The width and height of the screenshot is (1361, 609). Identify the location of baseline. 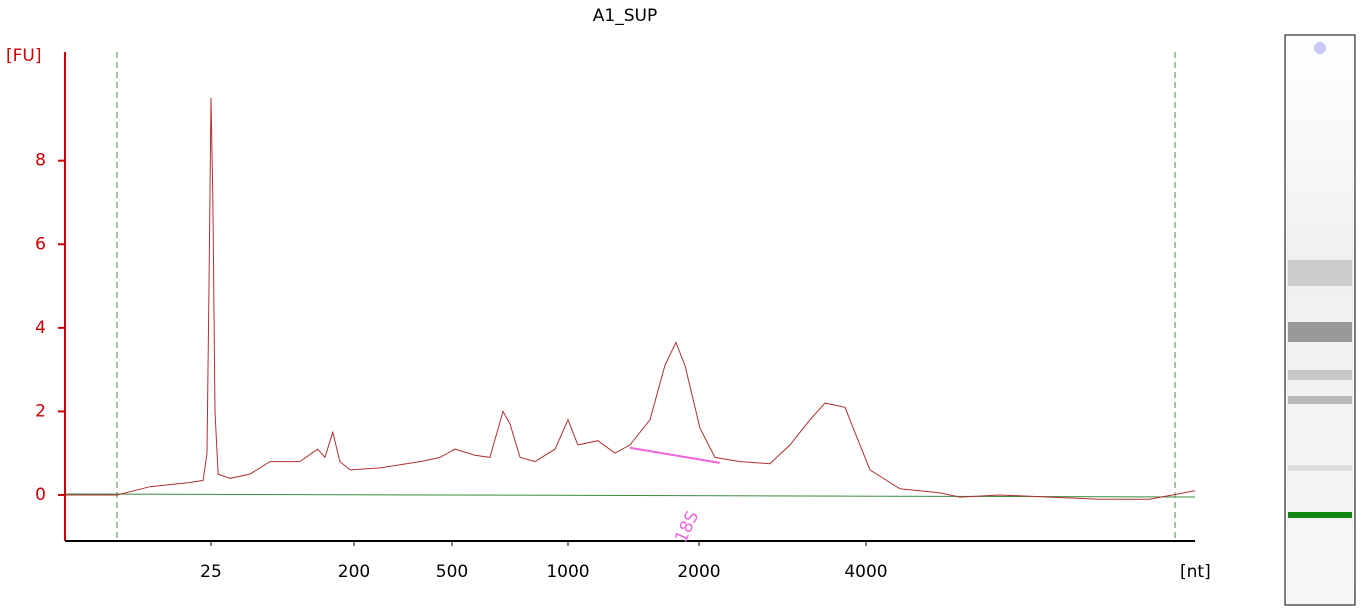
(630, 495).